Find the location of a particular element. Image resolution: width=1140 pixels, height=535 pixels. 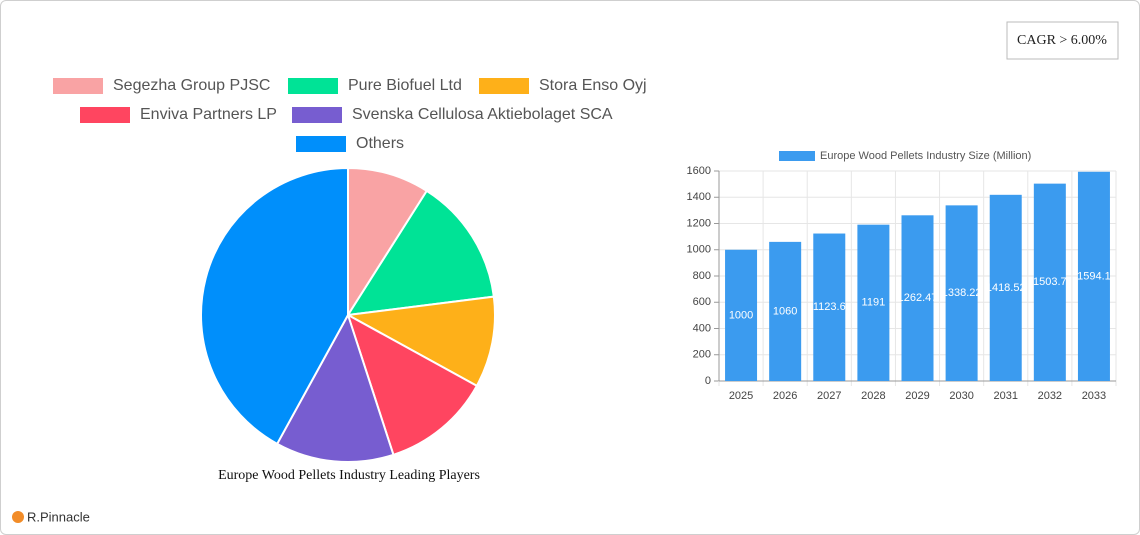

badge: CAGR > 6.00% is located at coordinates (1062, 40).